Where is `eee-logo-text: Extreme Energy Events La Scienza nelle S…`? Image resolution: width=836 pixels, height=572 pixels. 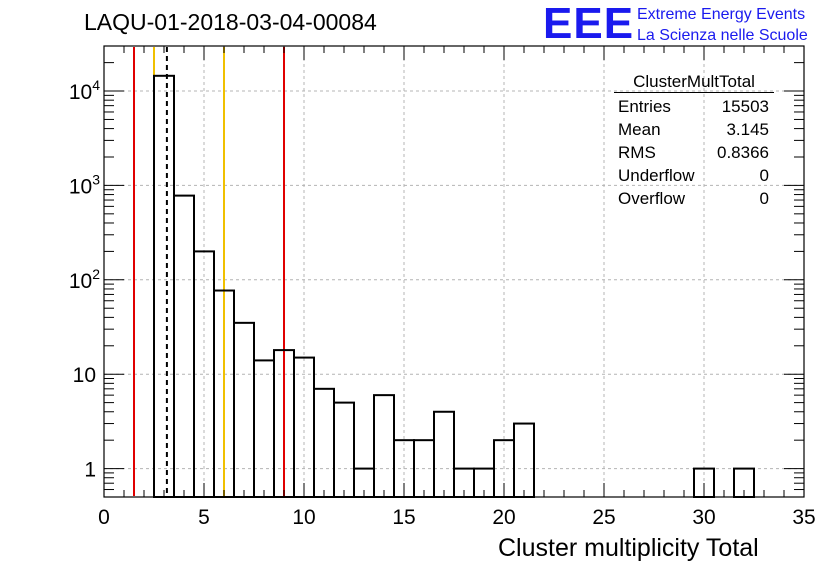
eee-logo-text: Extreme Energy Events La Scienza nelle S… is located at coordinates (722, 25).